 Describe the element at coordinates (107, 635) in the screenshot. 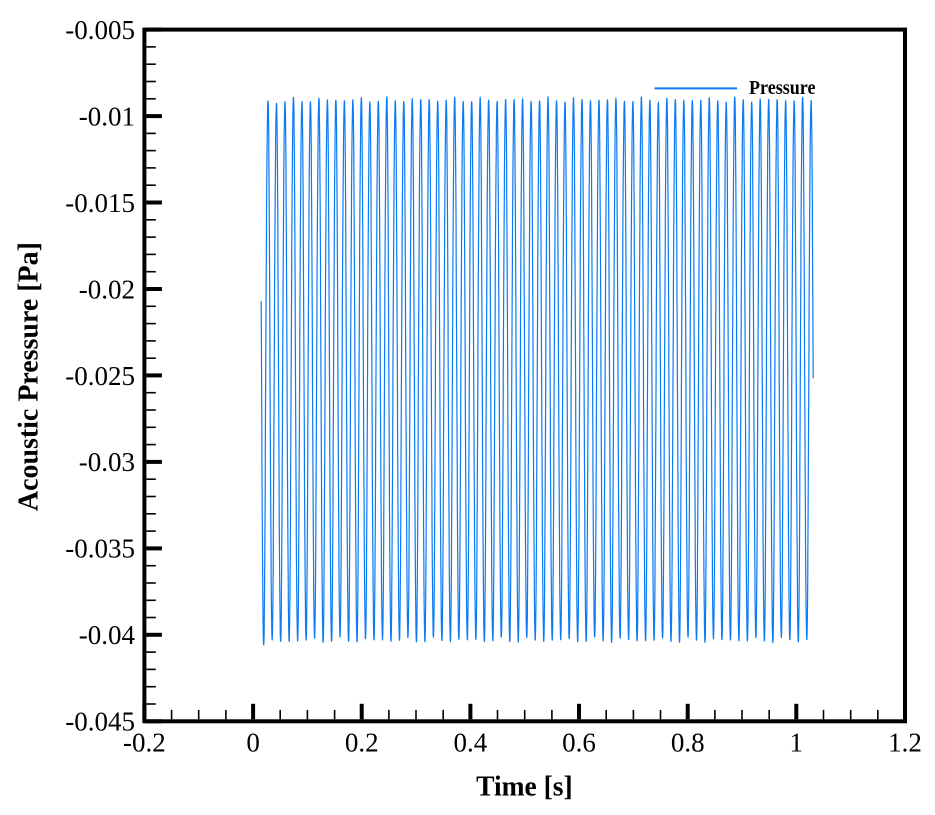

I see `svg-text: -0.04` at that location.